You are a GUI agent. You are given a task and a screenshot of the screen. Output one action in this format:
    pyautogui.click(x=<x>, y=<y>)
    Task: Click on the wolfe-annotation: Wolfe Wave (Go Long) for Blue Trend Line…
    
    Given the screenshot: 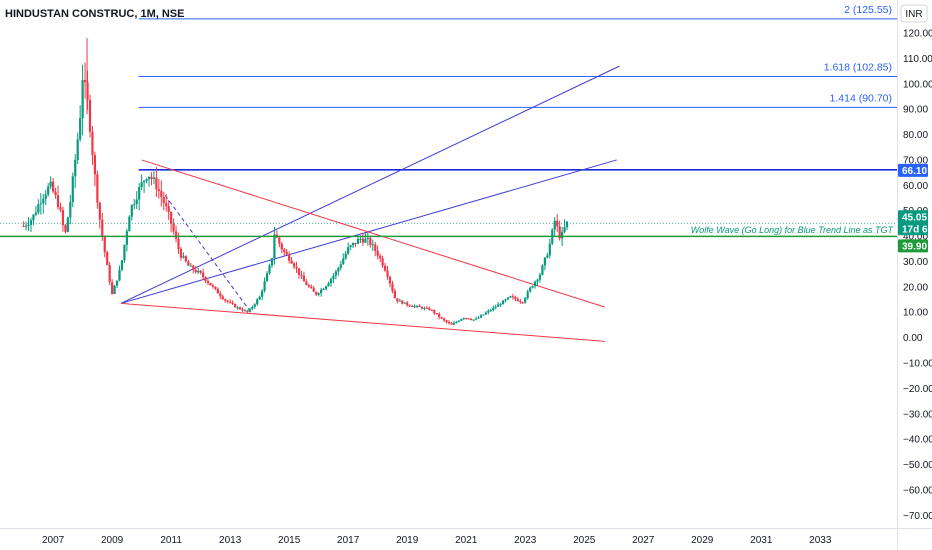 What is the action you would take?
    pyautogui.click(x=793, y=230)
    